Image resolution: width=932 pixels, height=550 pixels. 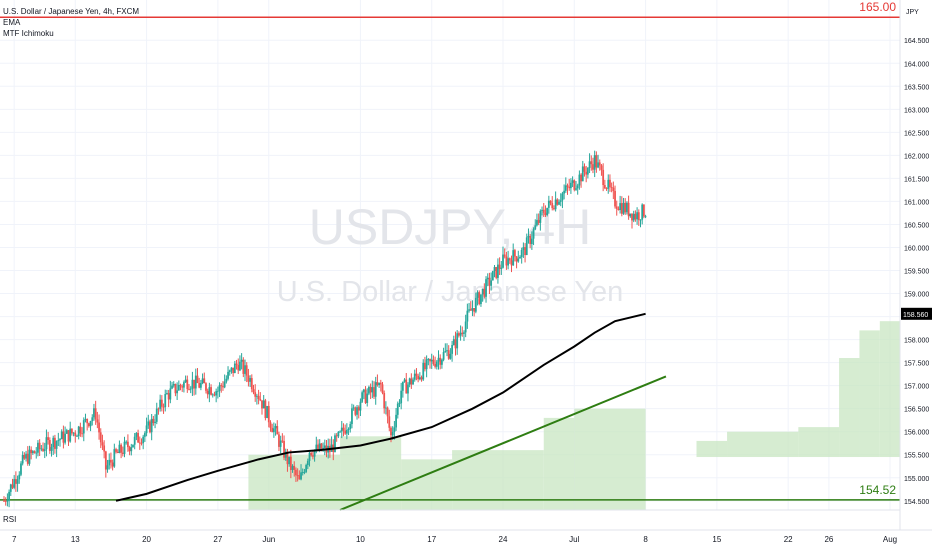 What do you see at coordinates (890, 539) in the screenshot?
I see `x-tick-label: Aug` at bounding box center [890, 539].